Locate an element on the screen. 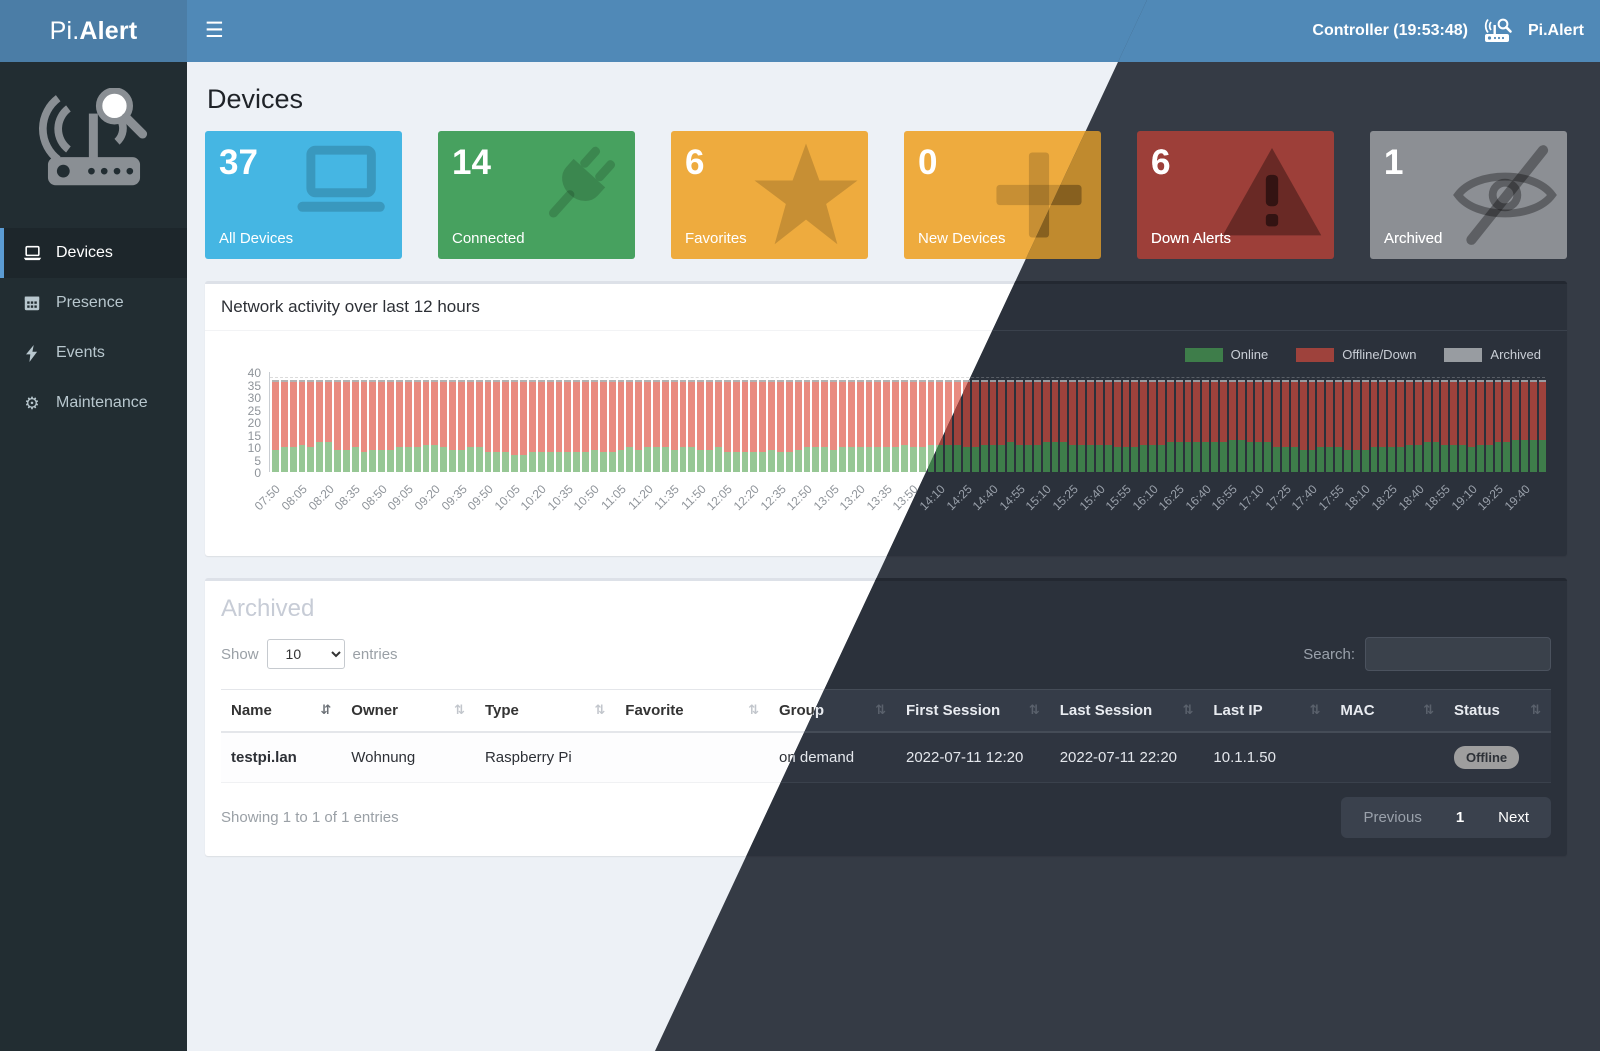 This screenshot has height=1051, width=1600. column-header-type: Type ⇅ is located at coordinates (545, 711).